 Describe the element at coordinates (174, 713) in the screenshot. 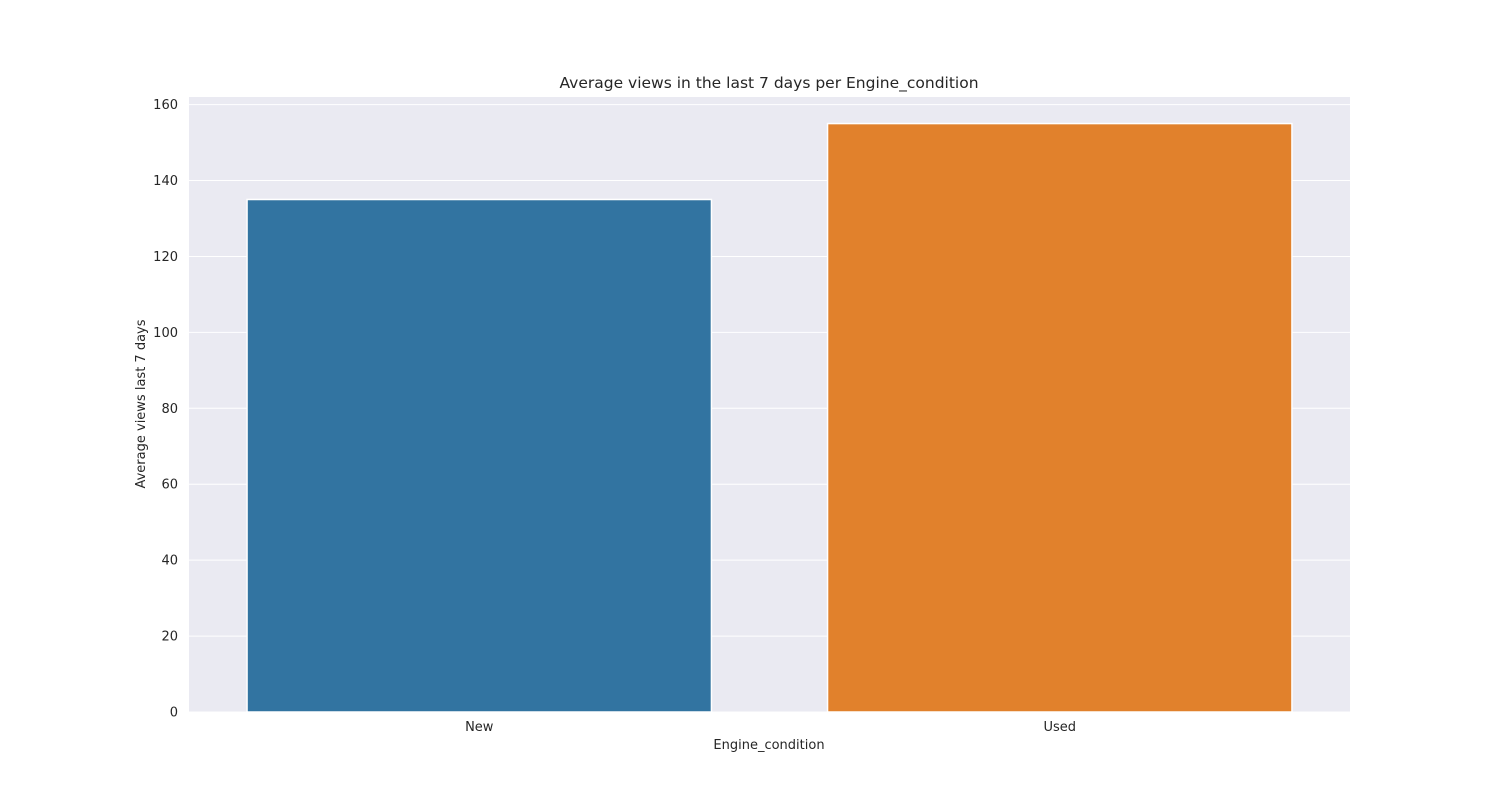

I see `y-tick-label: 0` at that location.